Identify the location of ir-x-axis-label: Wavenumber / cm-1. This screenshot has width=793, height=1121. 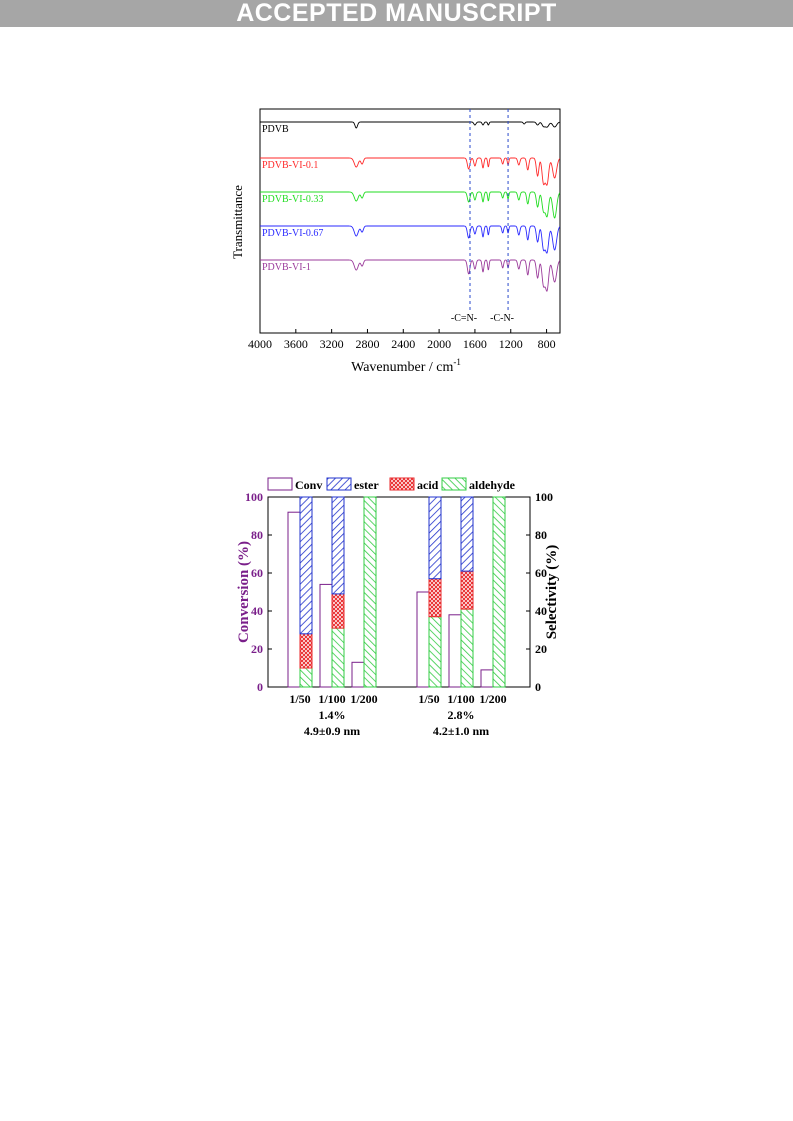
(406, 366).